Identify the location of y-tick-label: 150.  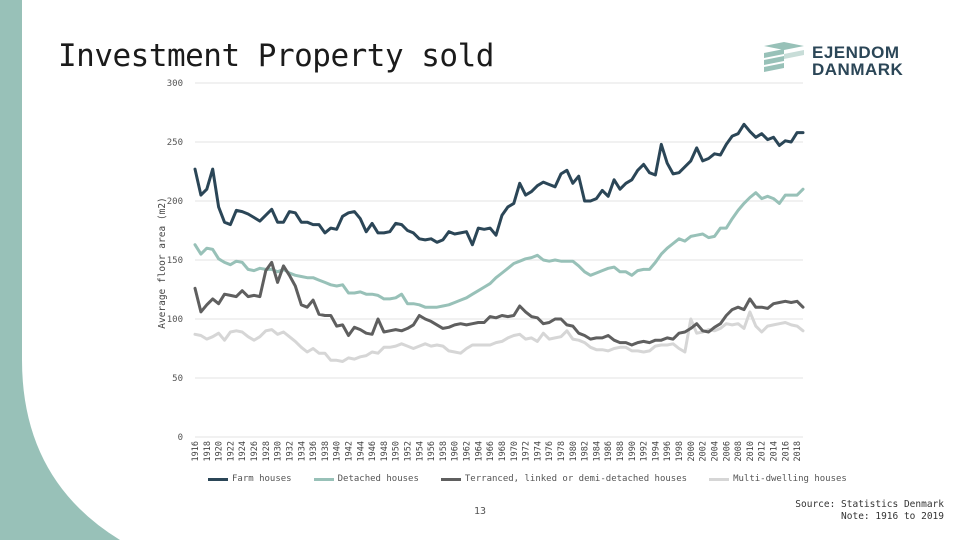
(175, 261).